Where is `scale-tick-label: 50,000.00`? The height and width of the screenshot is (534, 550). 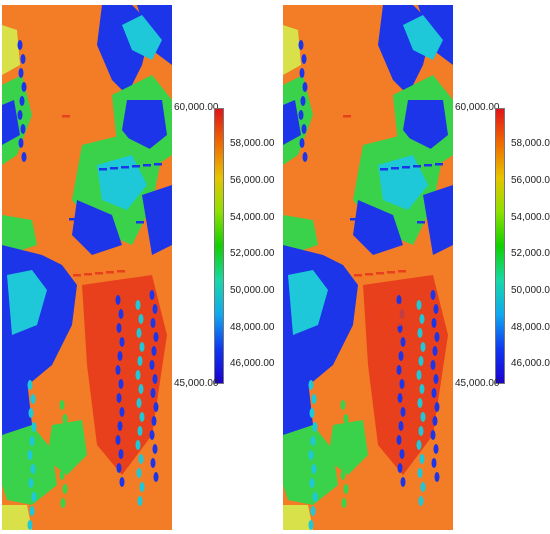
scale-tick-label: 50,000.00 is located at coordinates (530, 290).